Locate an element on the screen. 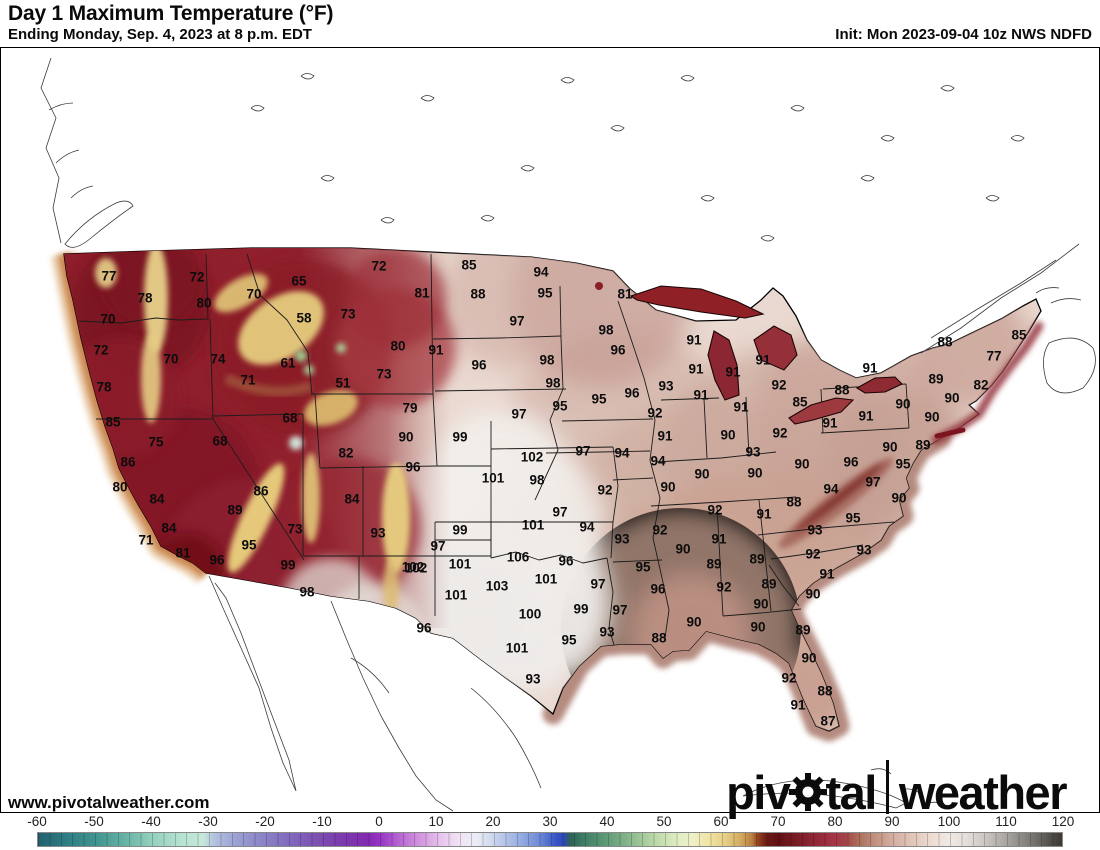  colorbar-tick: -10 is located at coordinates (322, 821).